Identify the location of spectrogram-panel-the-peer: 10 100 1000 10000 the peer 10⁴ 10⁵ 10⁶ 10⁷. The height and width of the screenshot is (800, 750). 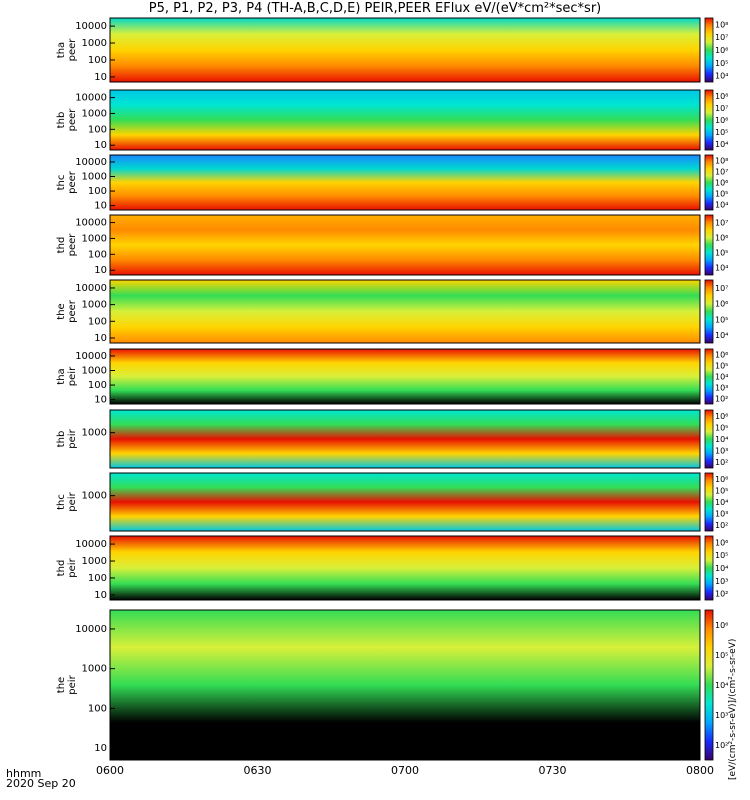
(392, 311).